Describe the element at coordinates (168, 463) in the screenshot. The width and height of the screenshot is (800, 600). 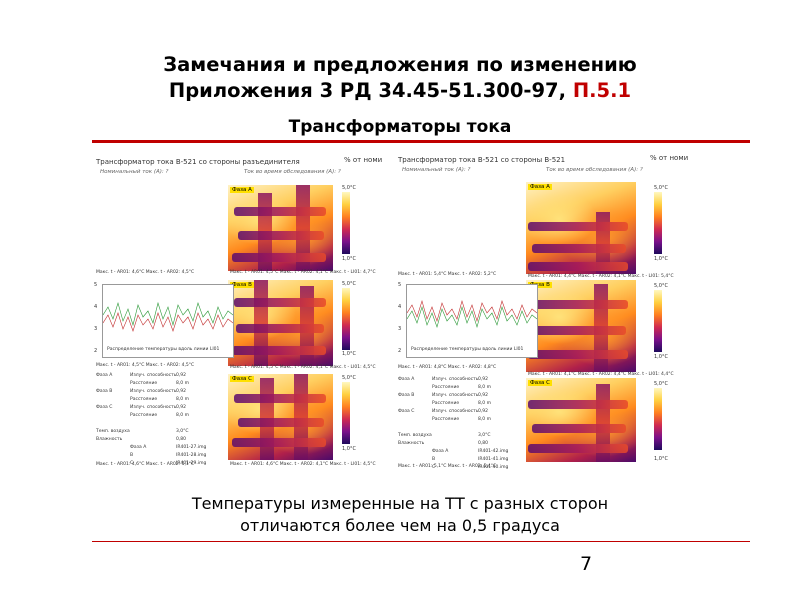
I see `table-row: C IR401-29.img` at that location.